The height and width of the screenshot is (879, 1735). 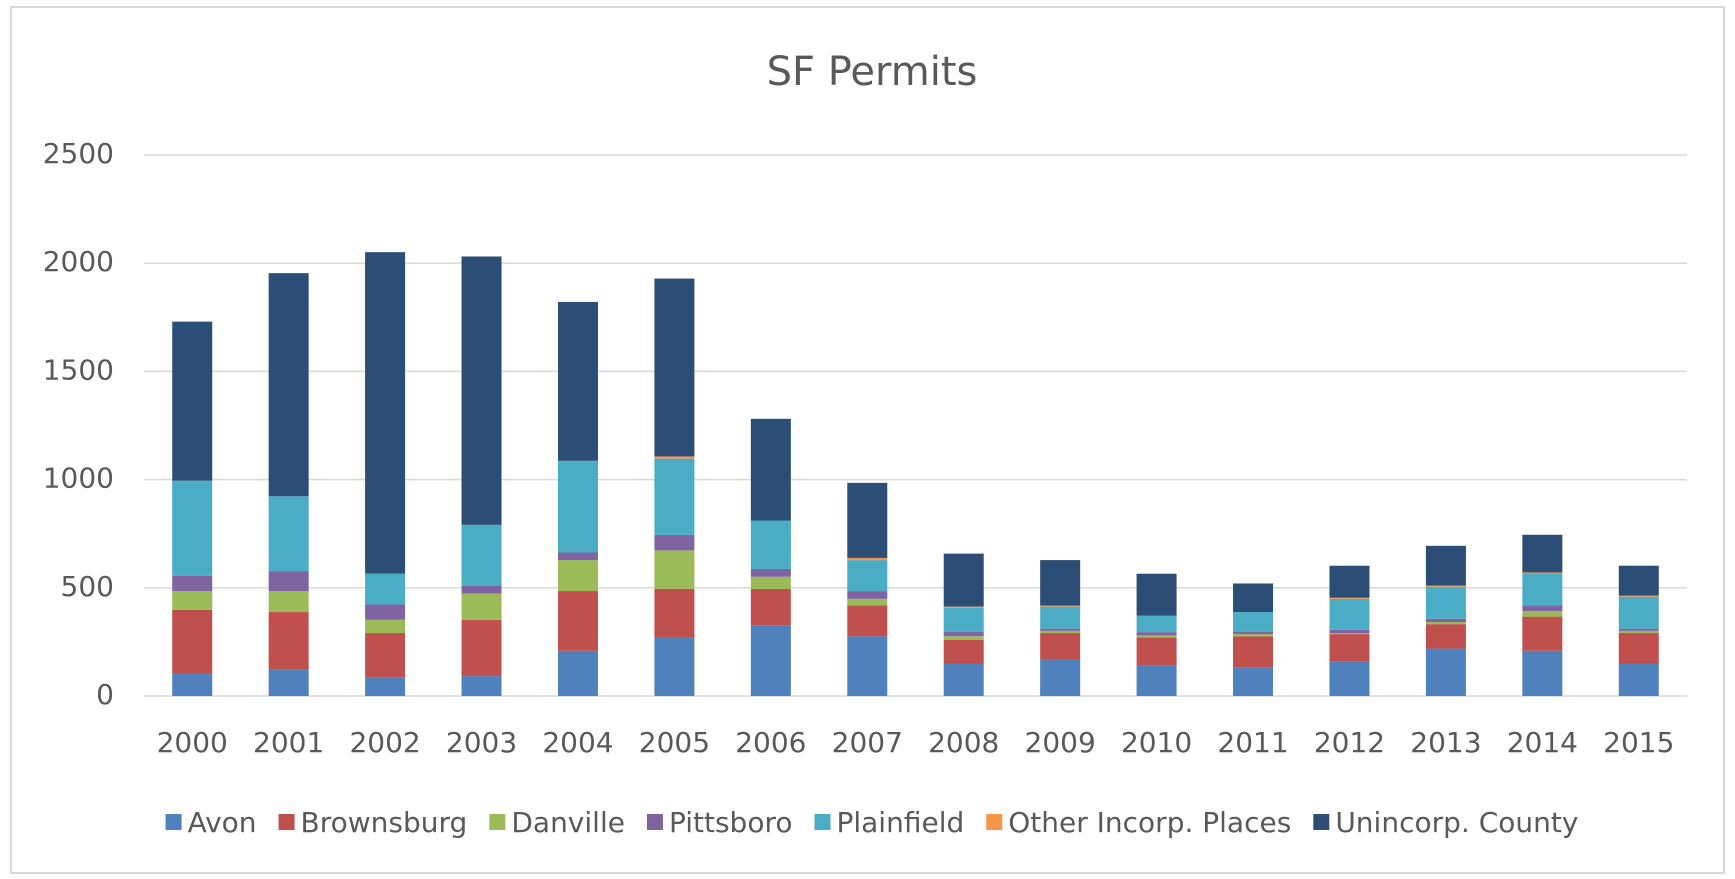 What do you see at coordinates (481, 742) in the screenshot?
I see `x-tick-label: 2003` at bounding box center [481, 742].